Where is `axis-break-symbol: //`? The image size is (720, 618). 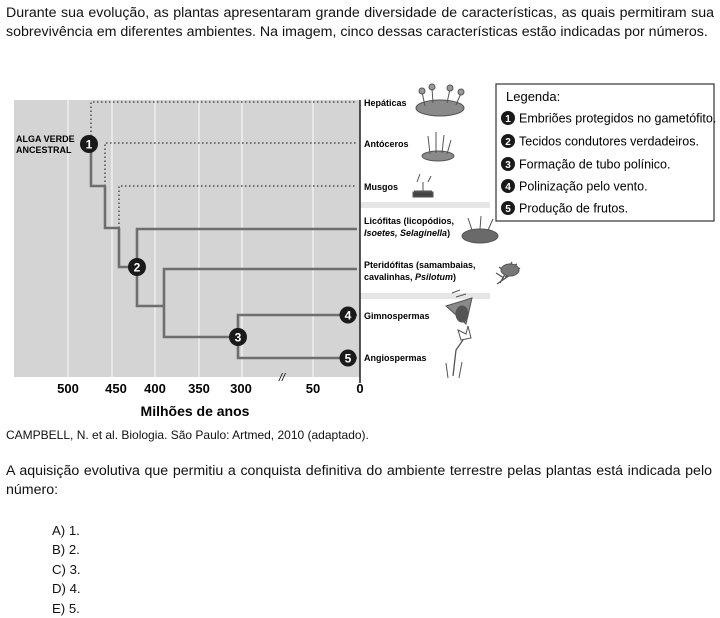
axis-break-symbol: // is located at coordinates (282, 378).